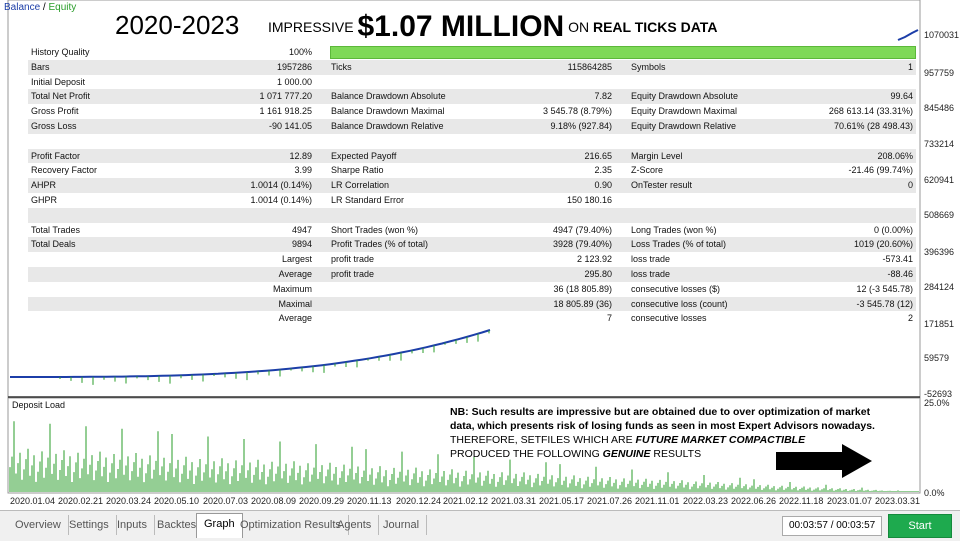  I want to click on stat-value: 115864285, so click(589, 66).